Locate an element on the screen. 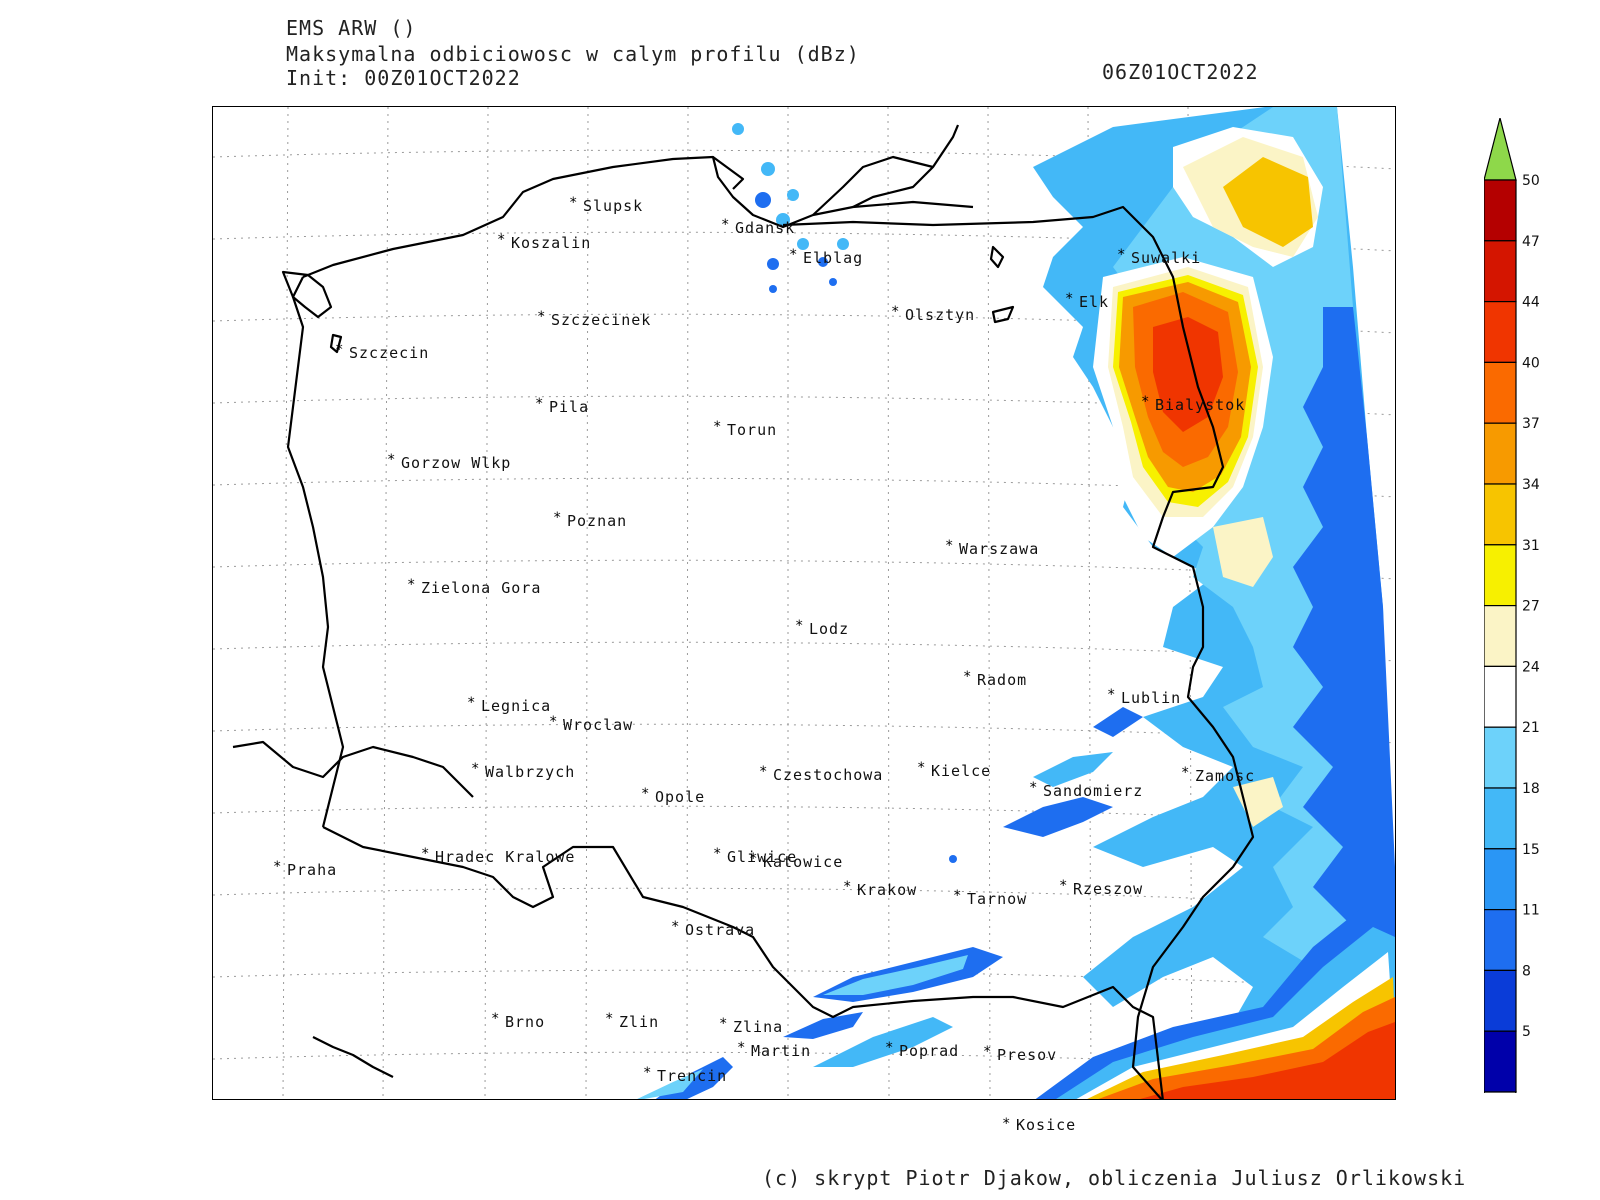  city-label-legnica: Legnica is located at coordinates (516, 706).